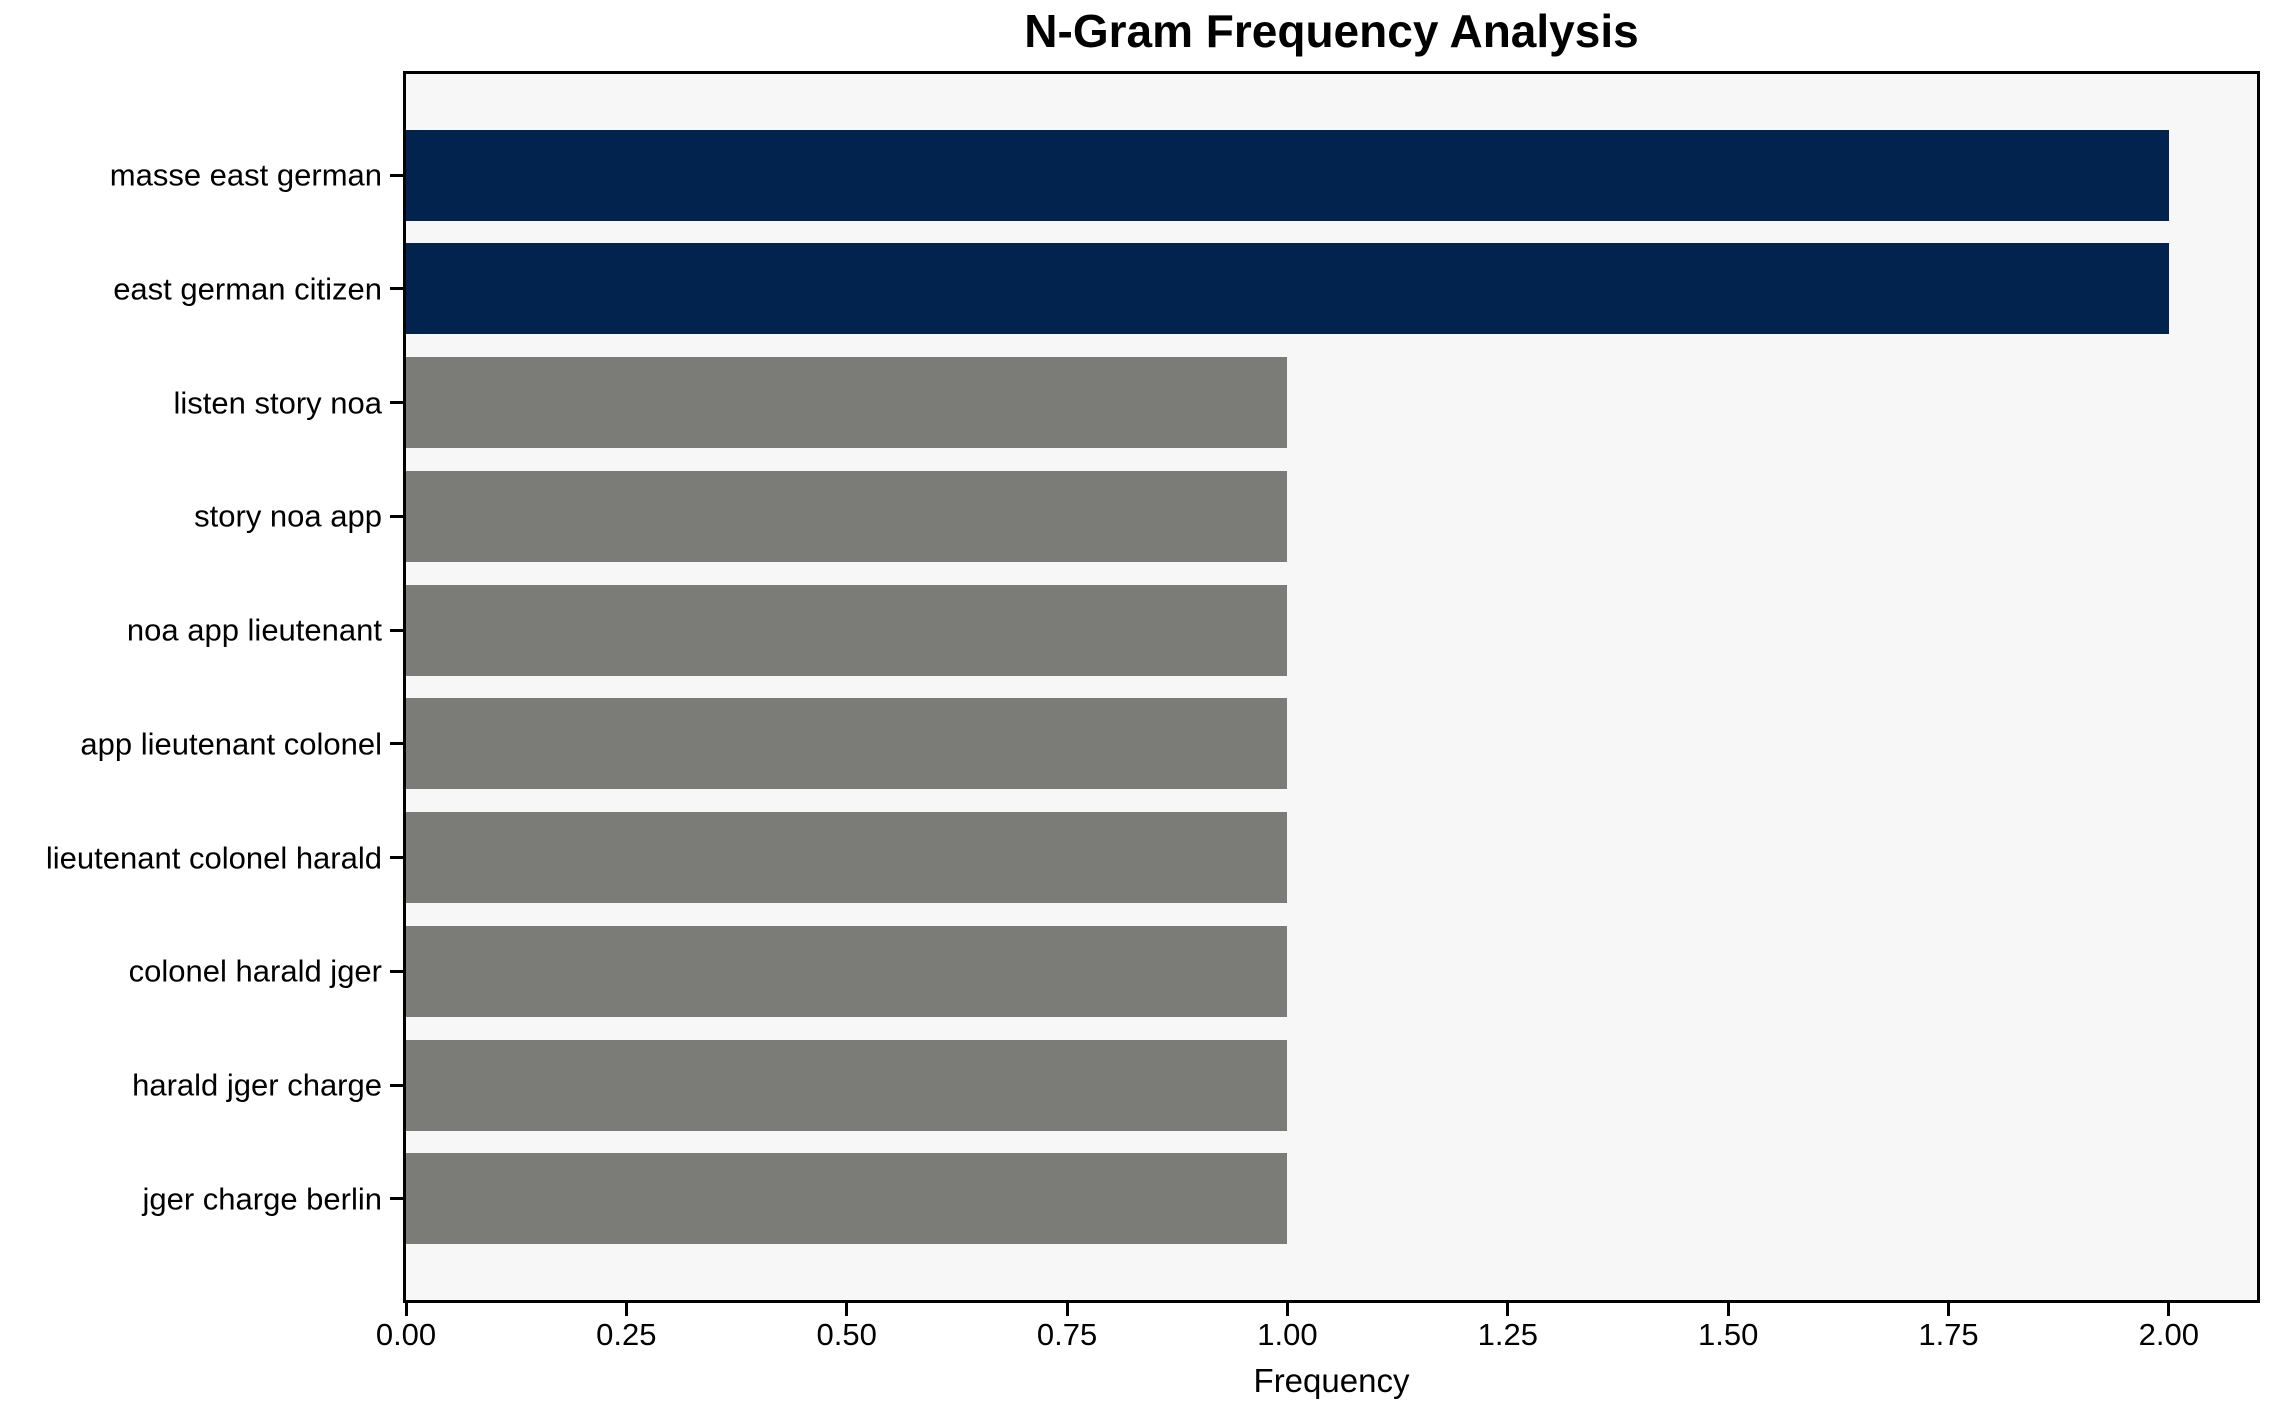 The height and width of the screenshot is (1414, 2281). Describe the element at coordinates (1728, 1334) in the screenshot. I see `x-tick-label: 1.50` at that location.